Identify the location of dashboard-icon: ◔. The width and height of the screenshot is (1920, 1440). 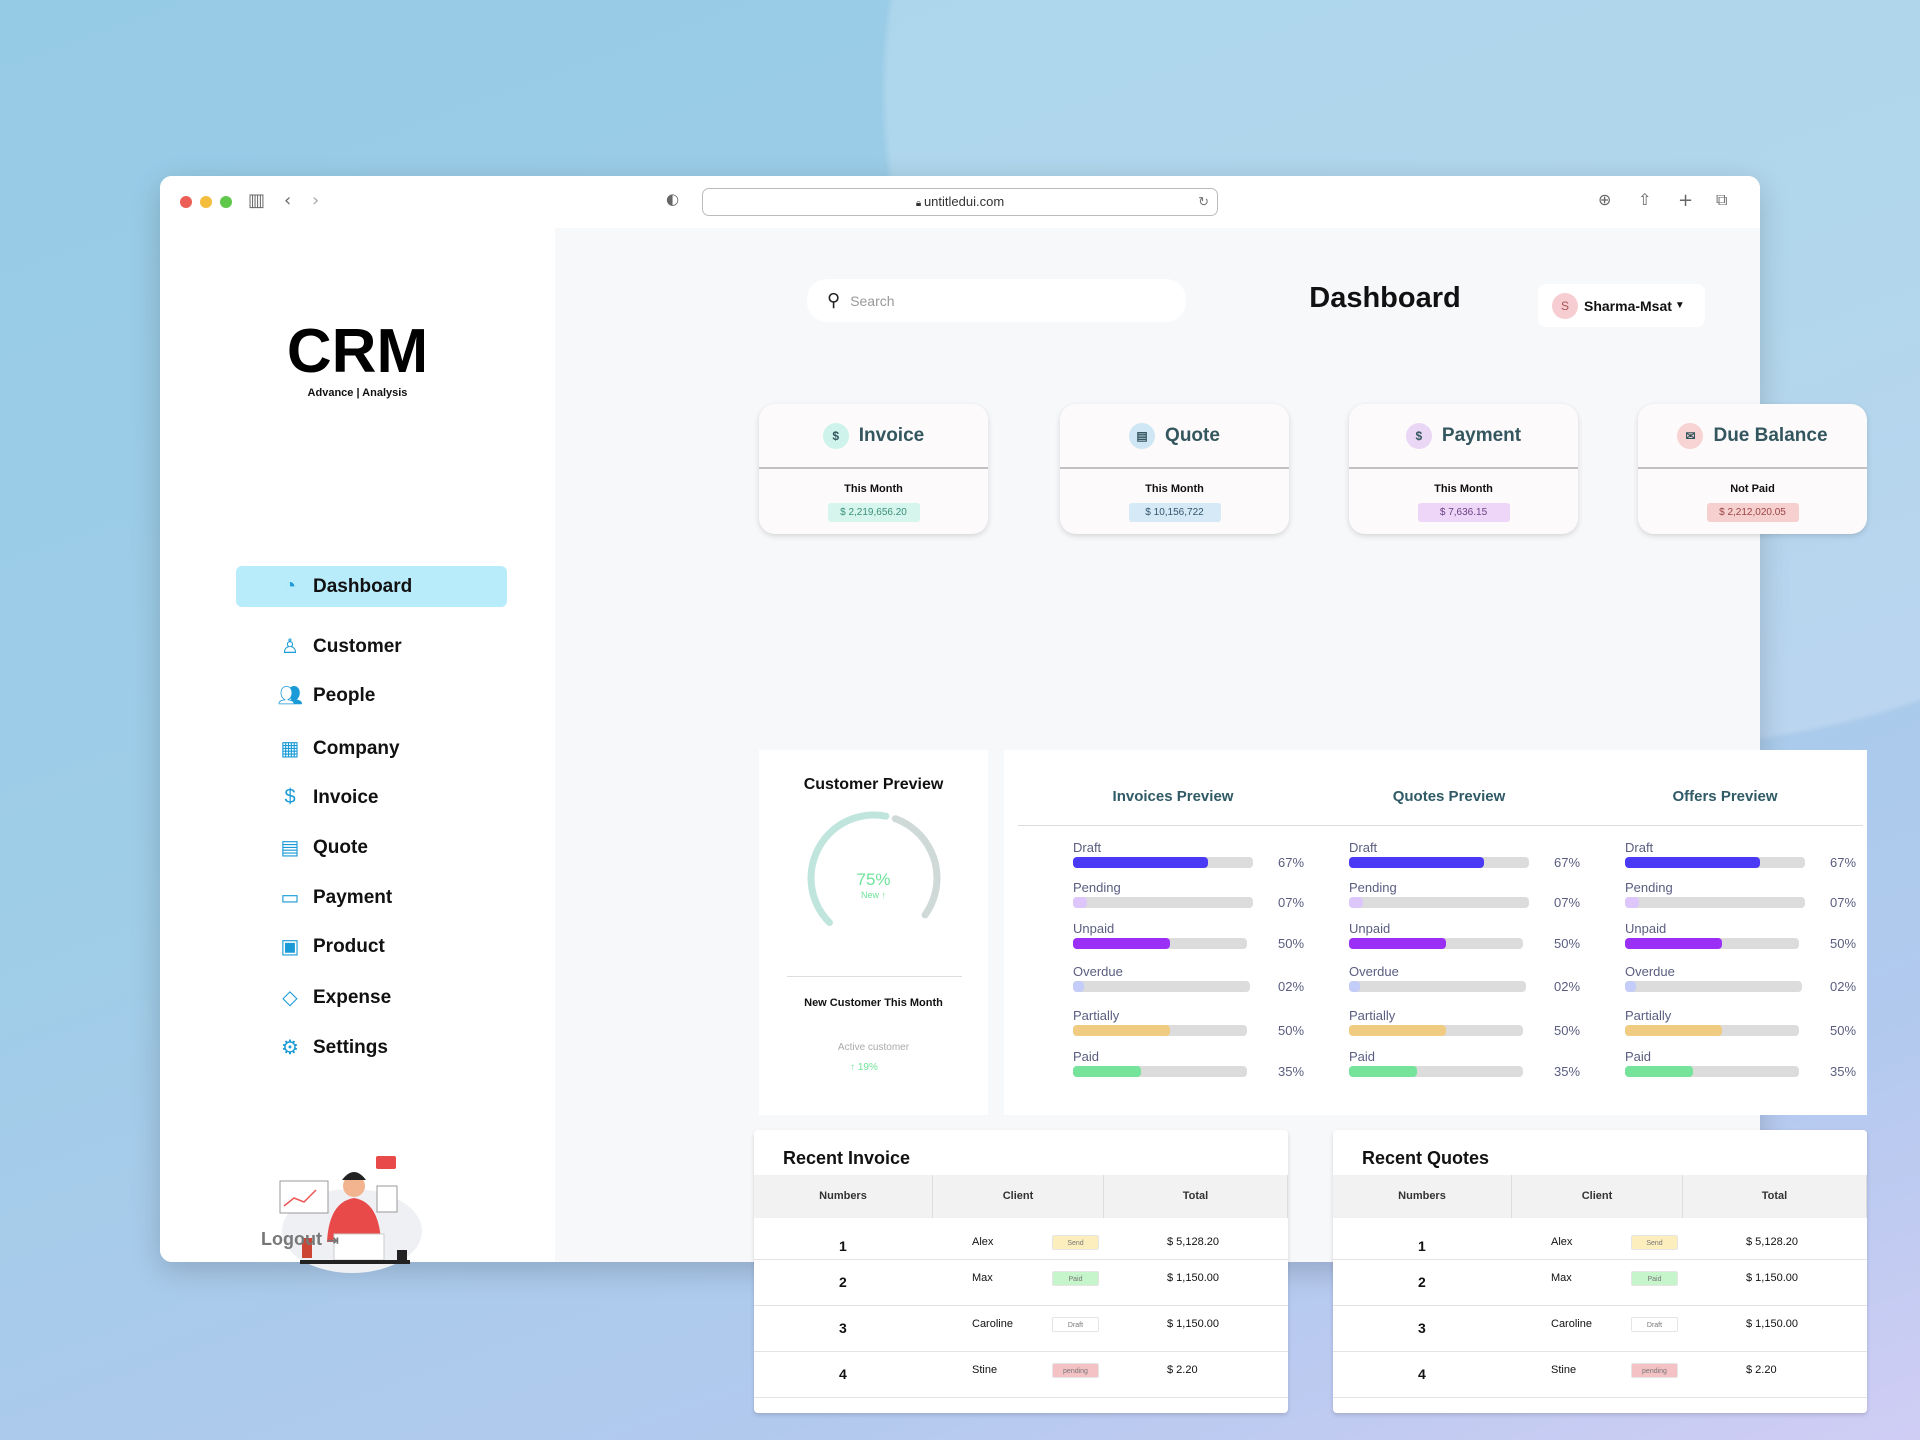
(290, 586).